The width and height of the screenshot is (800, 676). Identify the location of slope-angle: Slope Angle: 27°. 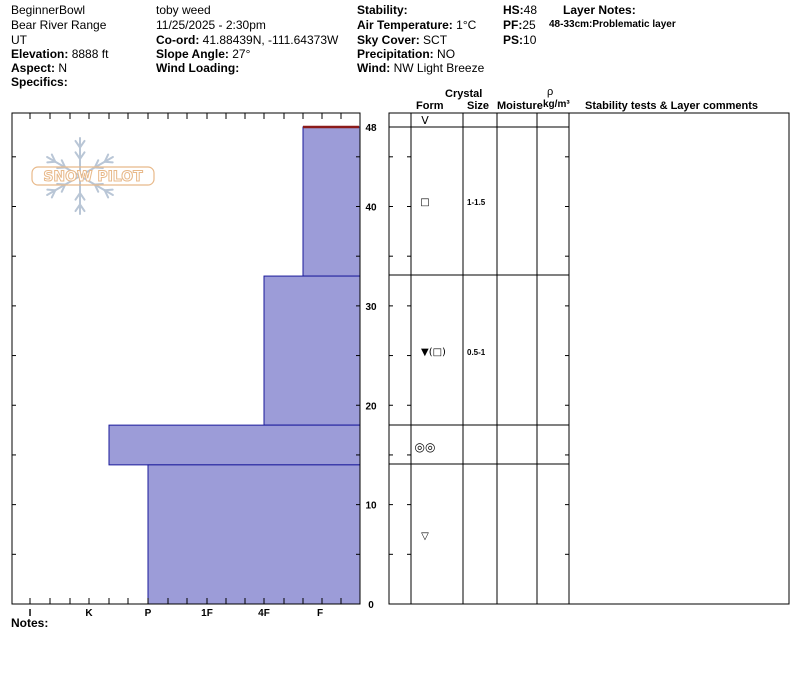
(203, 54).